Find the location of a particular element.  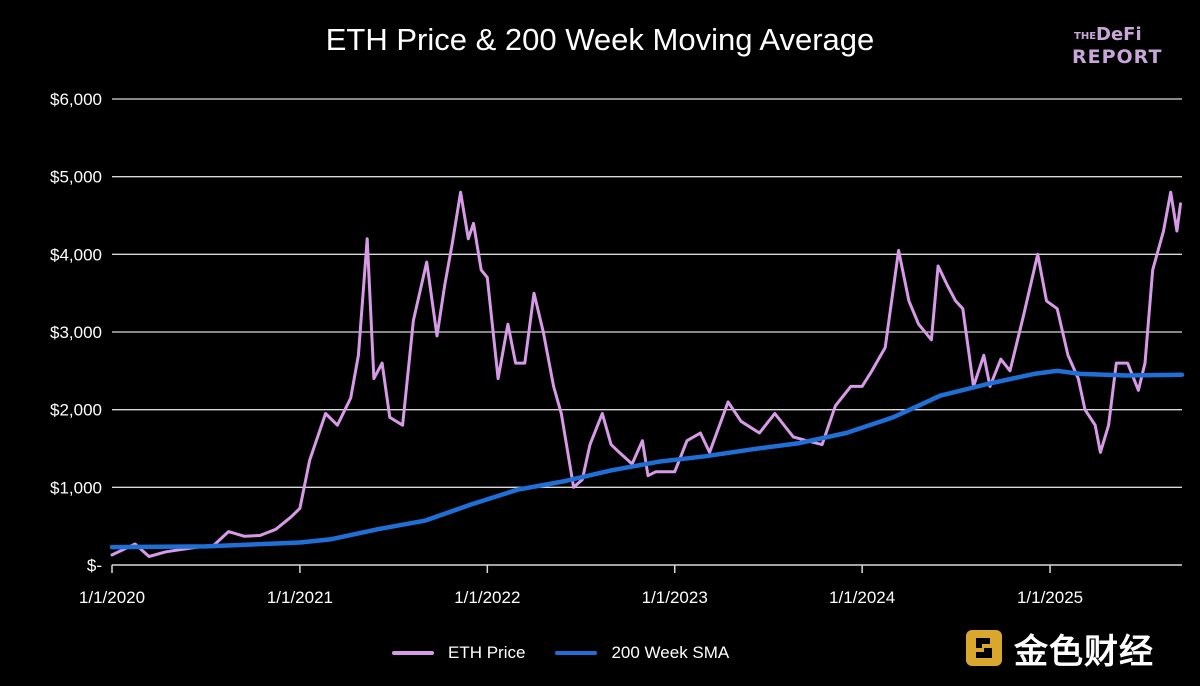

y-axis-ticks: $- $1,000 $2,000 $3,000 $4,000 $5,000 $6,000 is located at coordinates (76, 332).